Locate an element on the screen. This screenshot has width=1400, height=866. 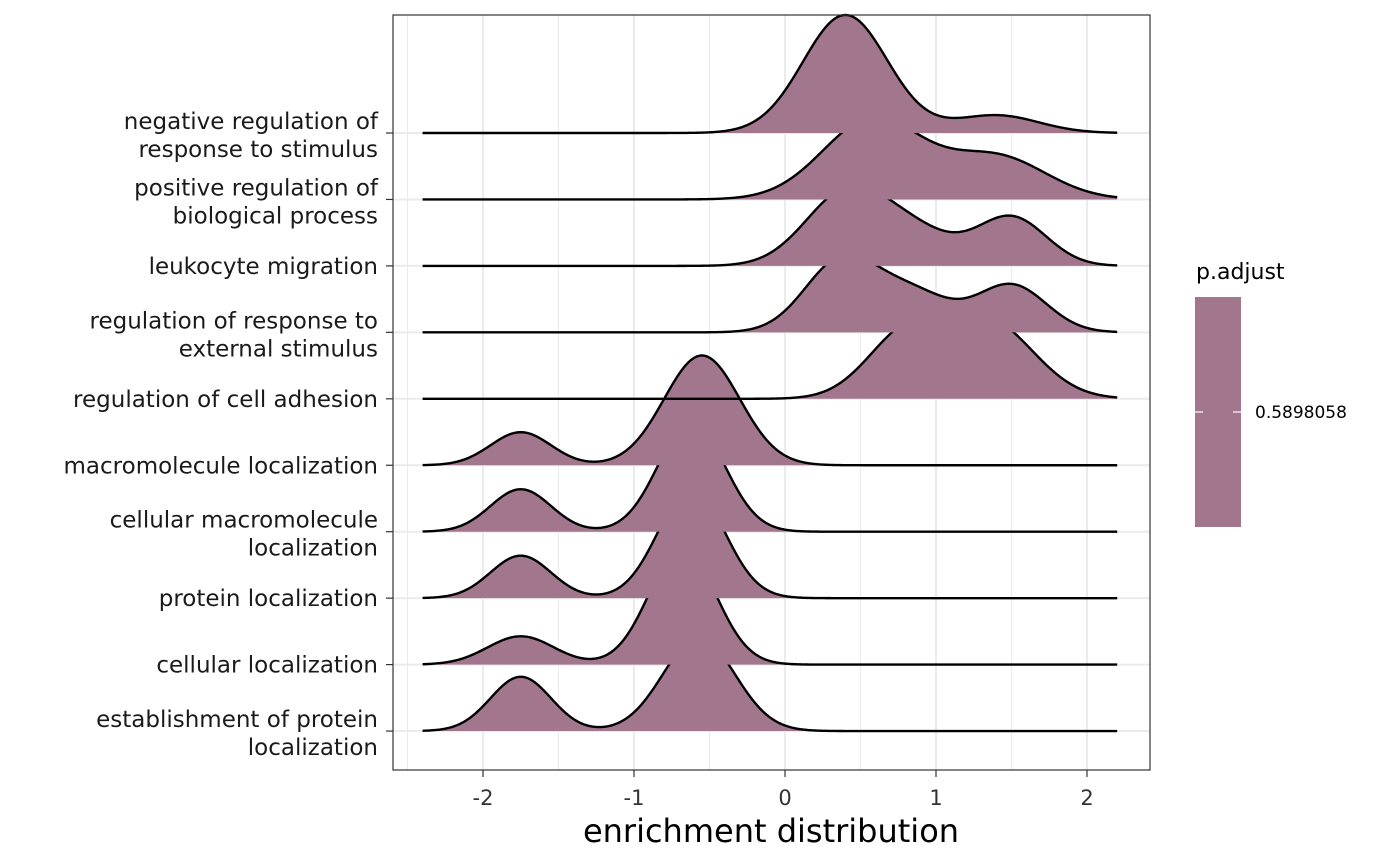
category-label: establishment of protein localization is located at coordinates (237, 734).